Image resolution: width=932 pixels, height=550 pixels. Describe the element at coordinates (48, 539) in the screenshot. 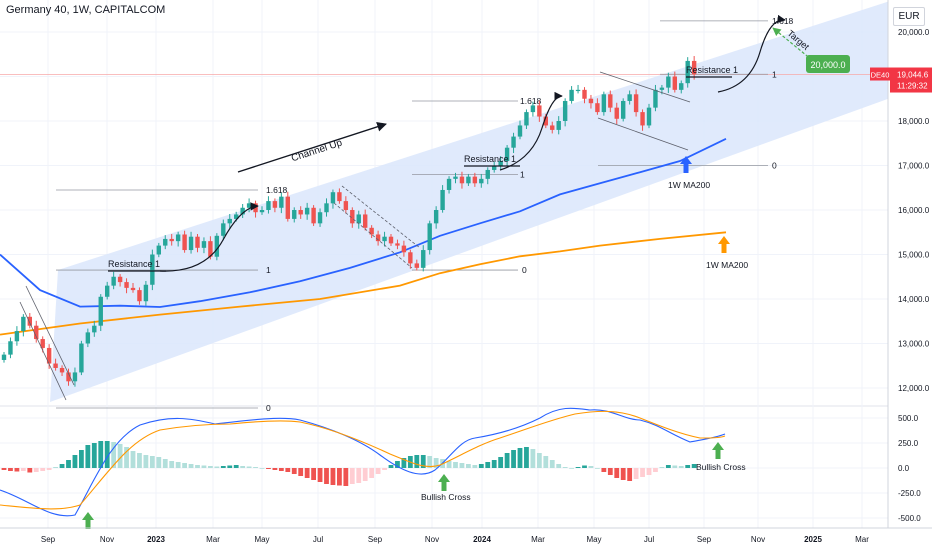

I see `time-tick-label: Sep` at that location.